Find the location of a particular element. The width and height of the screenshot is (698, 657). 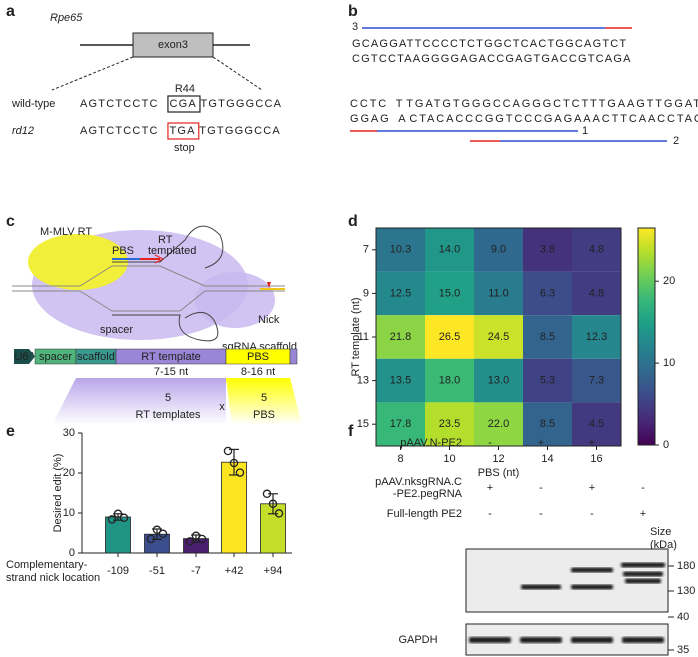

panel-label: c is located at coordinates (10, 221).